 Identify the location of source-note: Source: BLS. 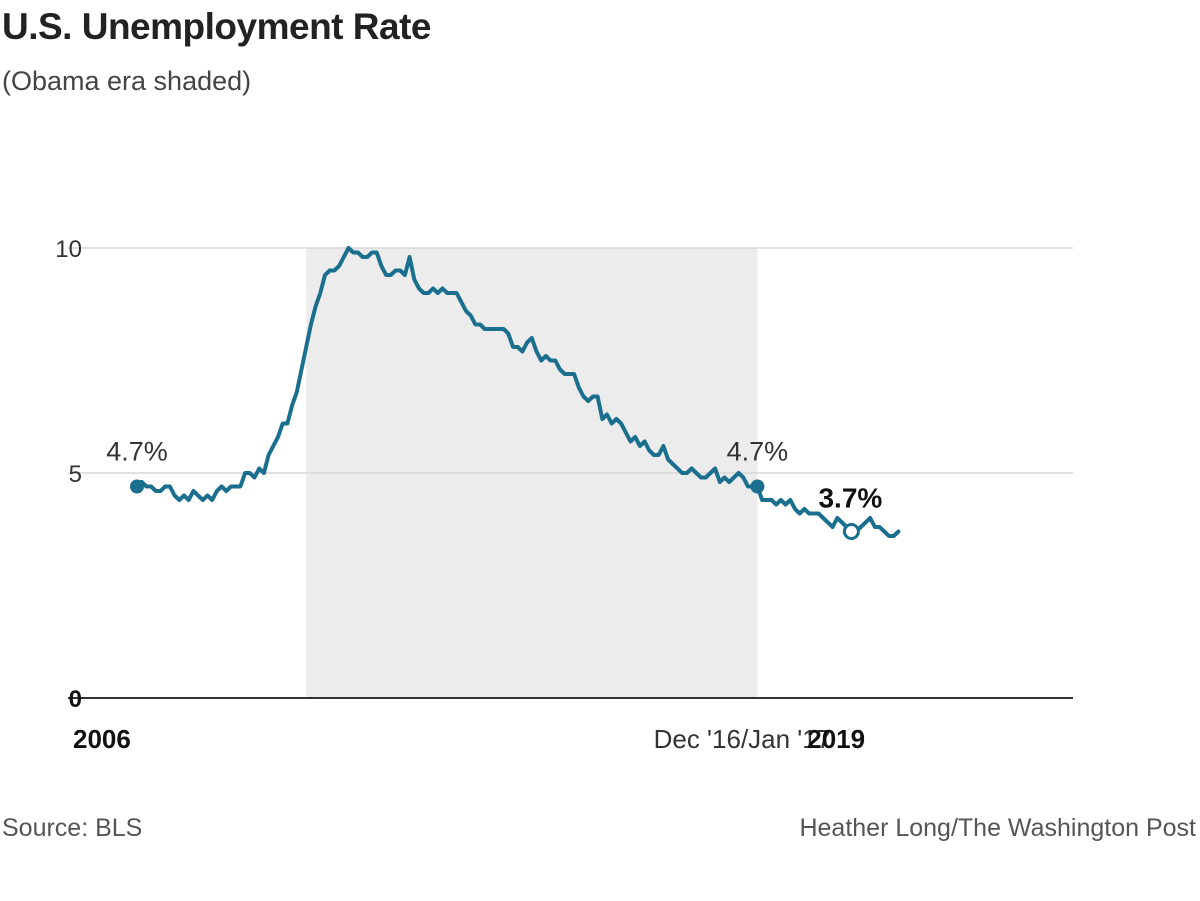
(72, 828).